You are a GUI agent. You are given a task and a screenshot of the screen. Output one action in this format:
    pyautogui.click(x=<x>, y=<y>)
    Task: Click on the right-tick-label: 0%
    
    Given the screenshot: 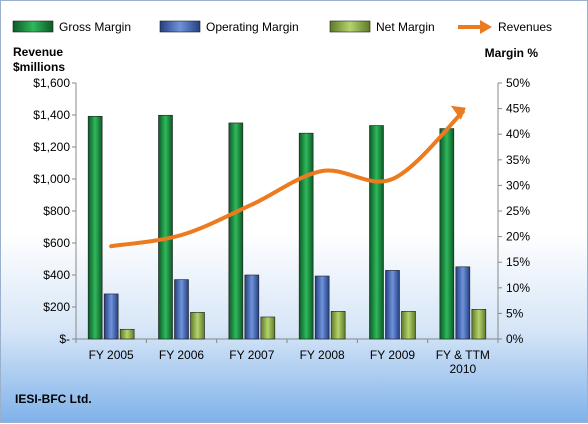 What is the action you would take?
    pyautogui.click(x=515, y=339)
    